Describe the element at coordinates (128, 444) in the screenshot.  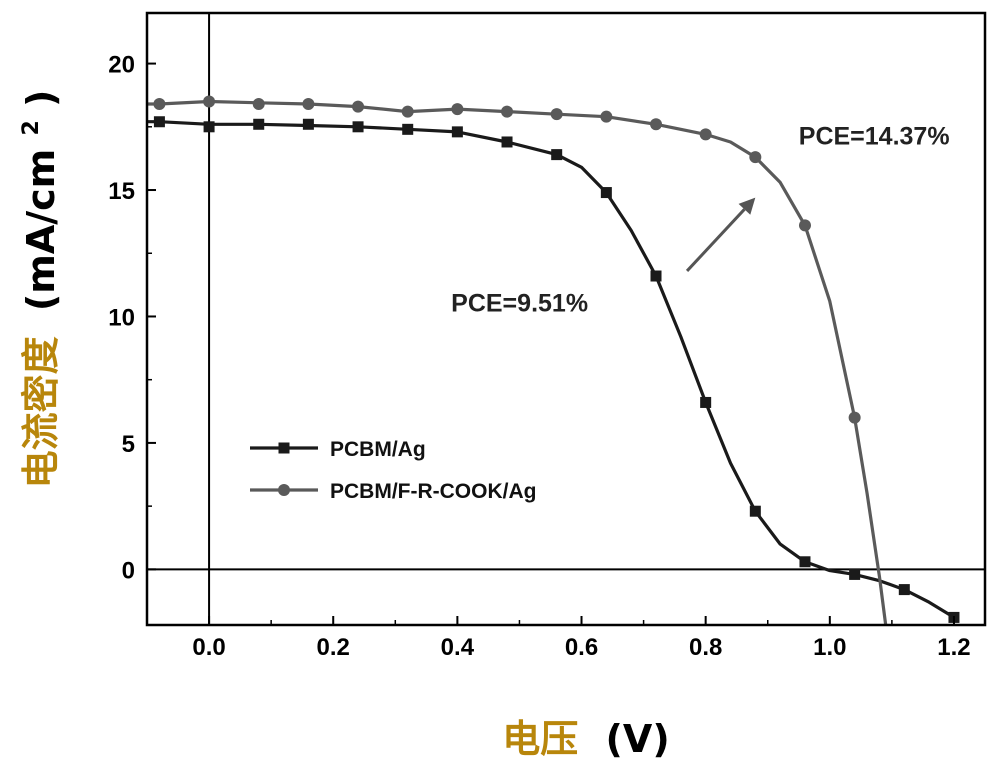
I see `y-tick-label: 5` at that location.